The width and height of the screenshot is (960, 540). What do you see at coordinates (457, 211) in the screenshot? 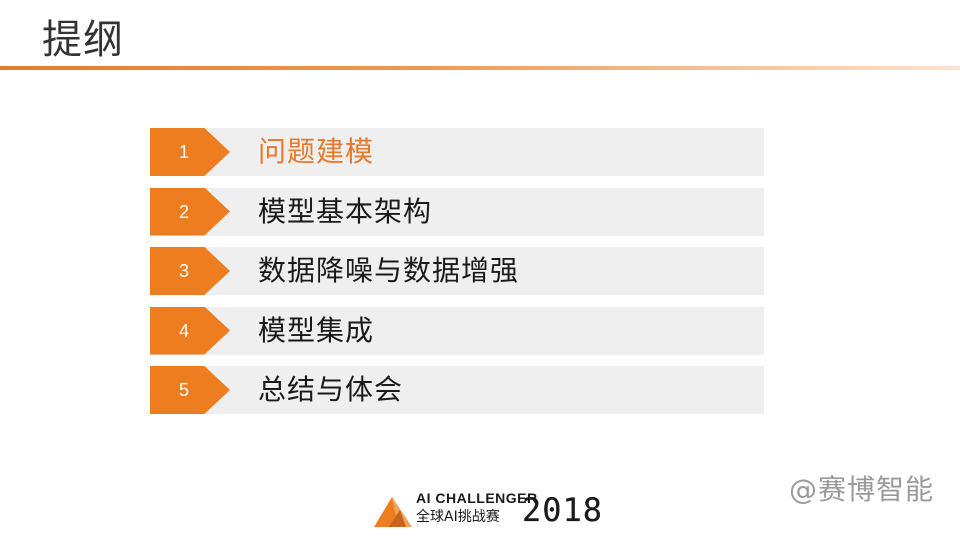
I see `agenda-item-2: 2 模型基本架构` at bounding box center [457, 211].